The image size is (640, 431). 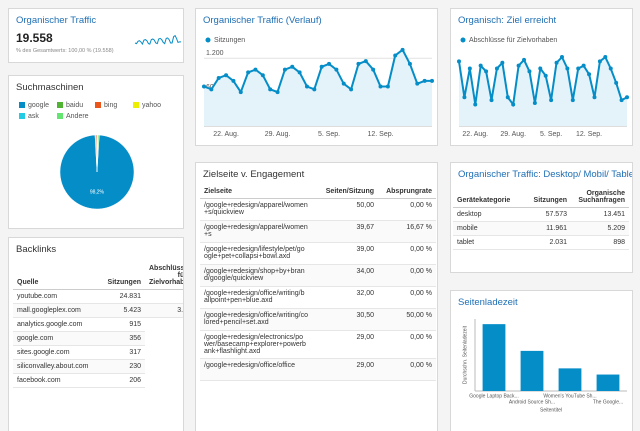 I want to click on table-row: analytics.google.com 915, so click(x=98, y=324).